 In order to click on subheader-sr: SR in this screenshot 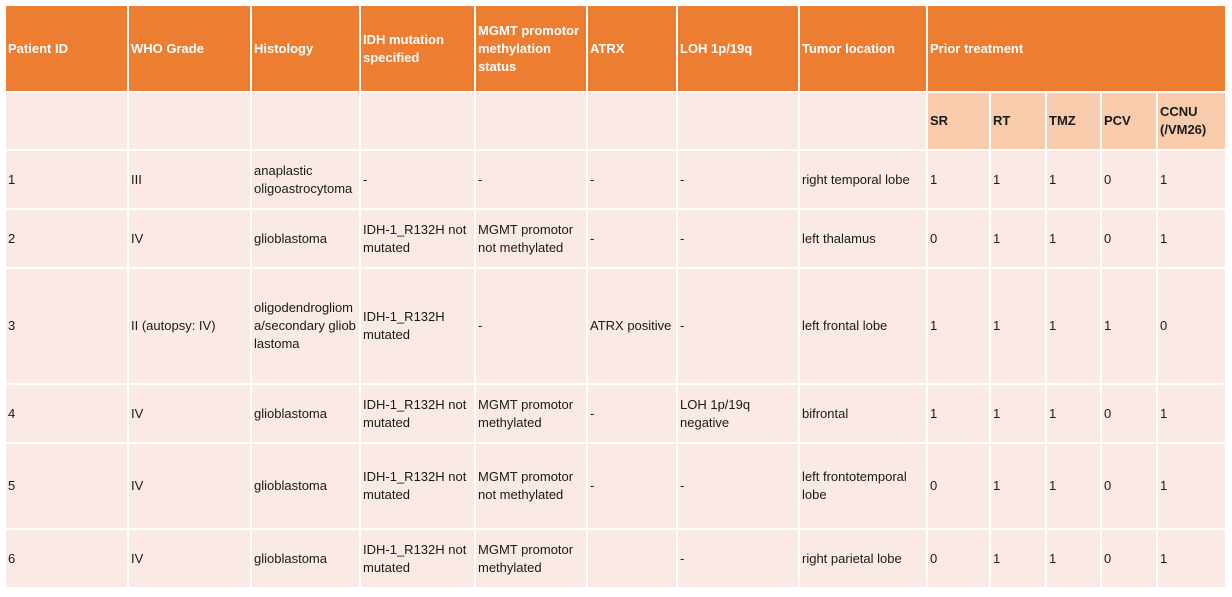, I will do `click(958, 121)`.